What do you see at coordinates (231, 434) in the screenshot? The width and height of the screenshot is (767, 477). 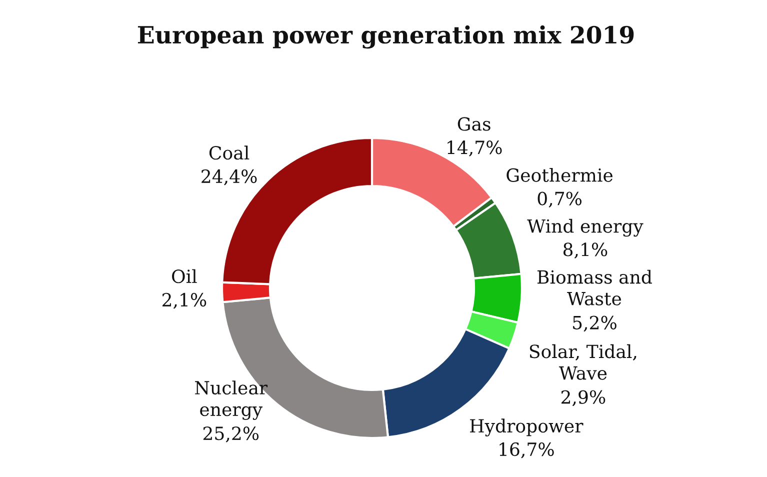 I see `data-label: 25,2%` at bounding box center [231, 434].